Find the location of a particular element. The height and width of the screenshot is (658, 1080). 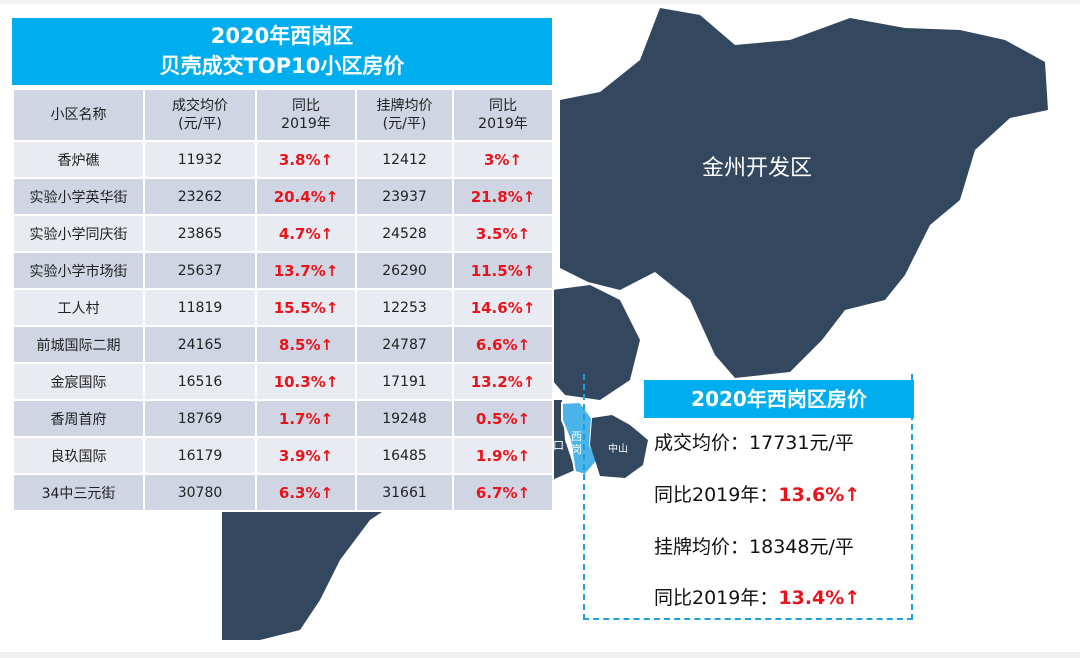

table-row: 良玖国际 16179 3.9%↑ 16485 1.9%↑ is located at coordinates (283, 455).